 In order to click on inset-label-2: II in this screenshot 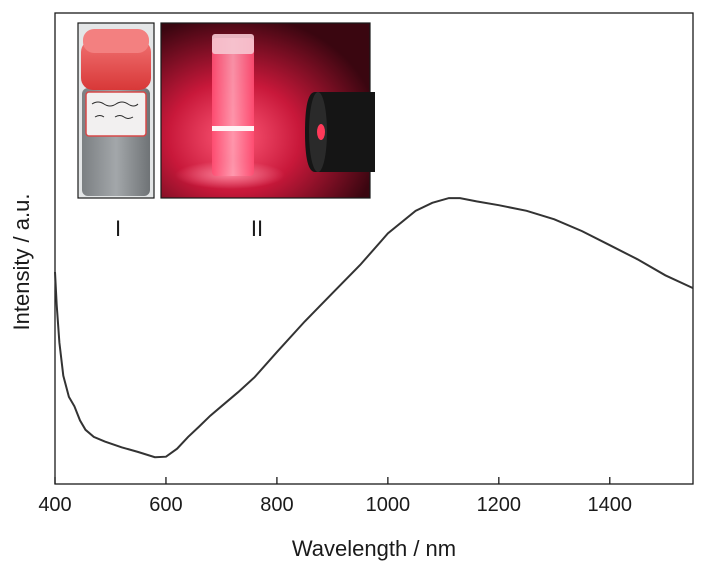, I will do `click(257, 228)`.